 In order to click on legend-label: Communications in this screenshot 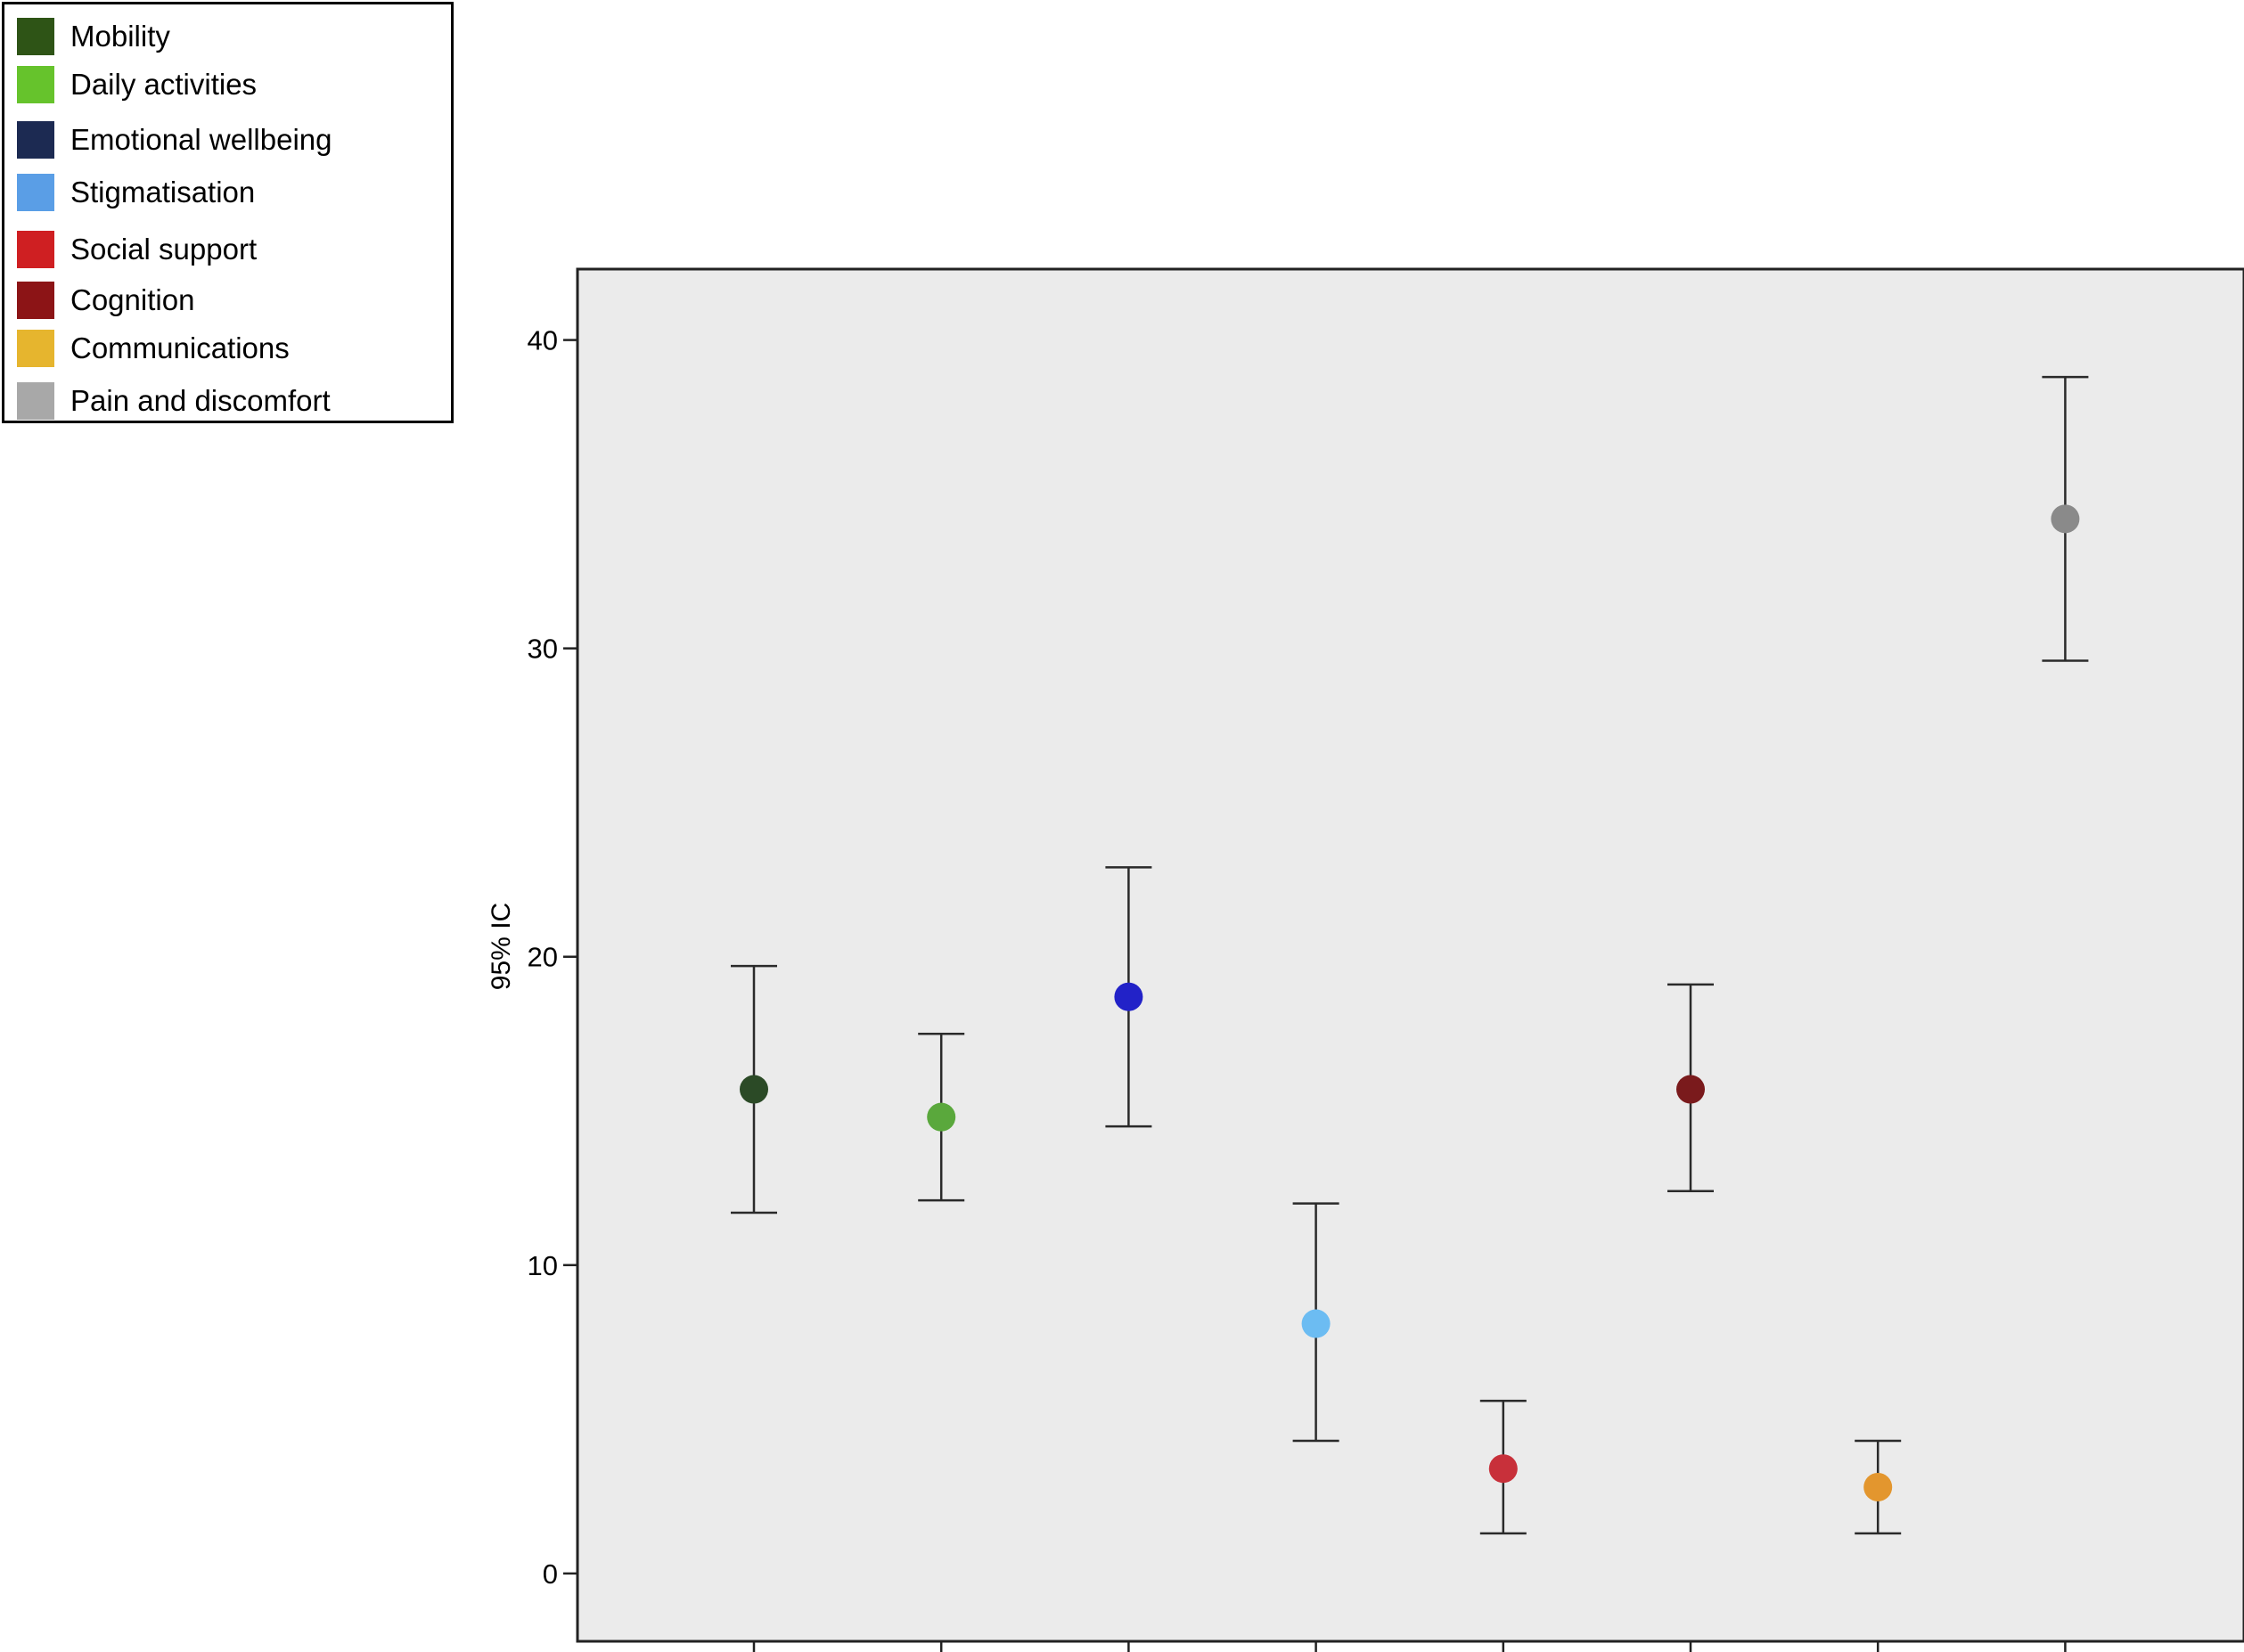, I will do `click(180, 348)`.